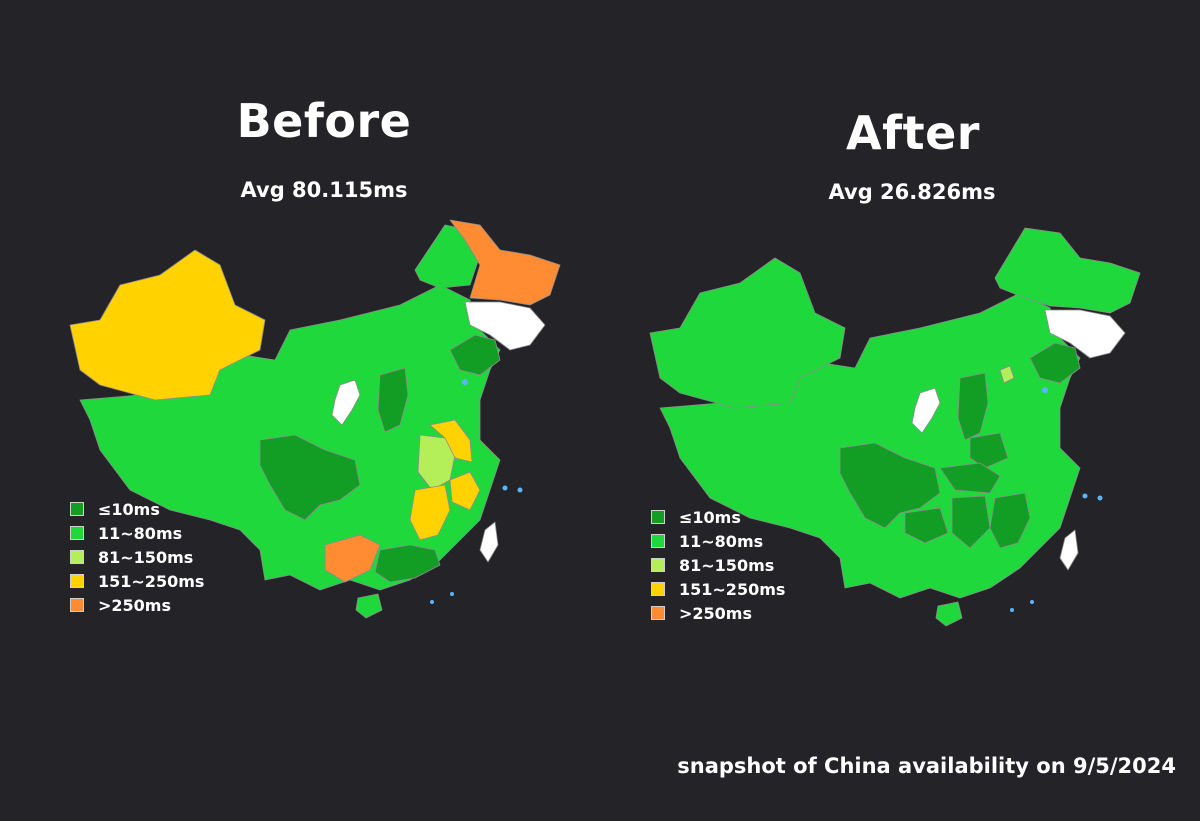 The image size is (1200, 821). I want to click on after-average: Avg 26.826ms, so click(912, 192).